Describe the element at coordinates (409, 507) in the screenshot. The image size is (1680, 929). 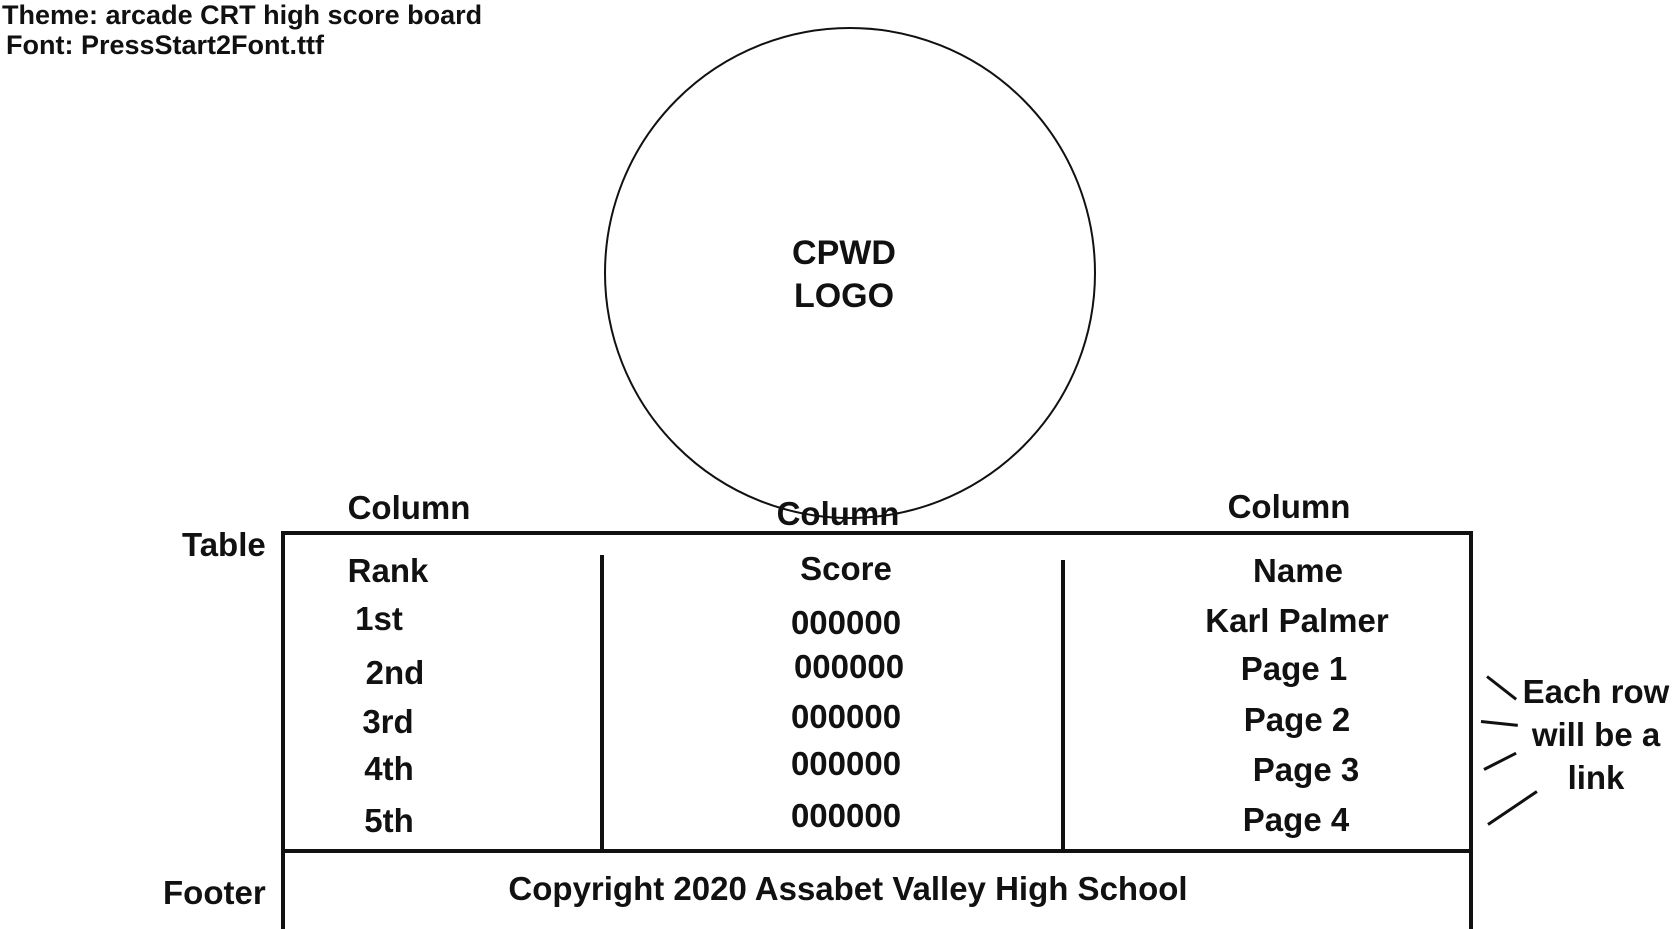
I see `column-label-rank: Column` at that location.